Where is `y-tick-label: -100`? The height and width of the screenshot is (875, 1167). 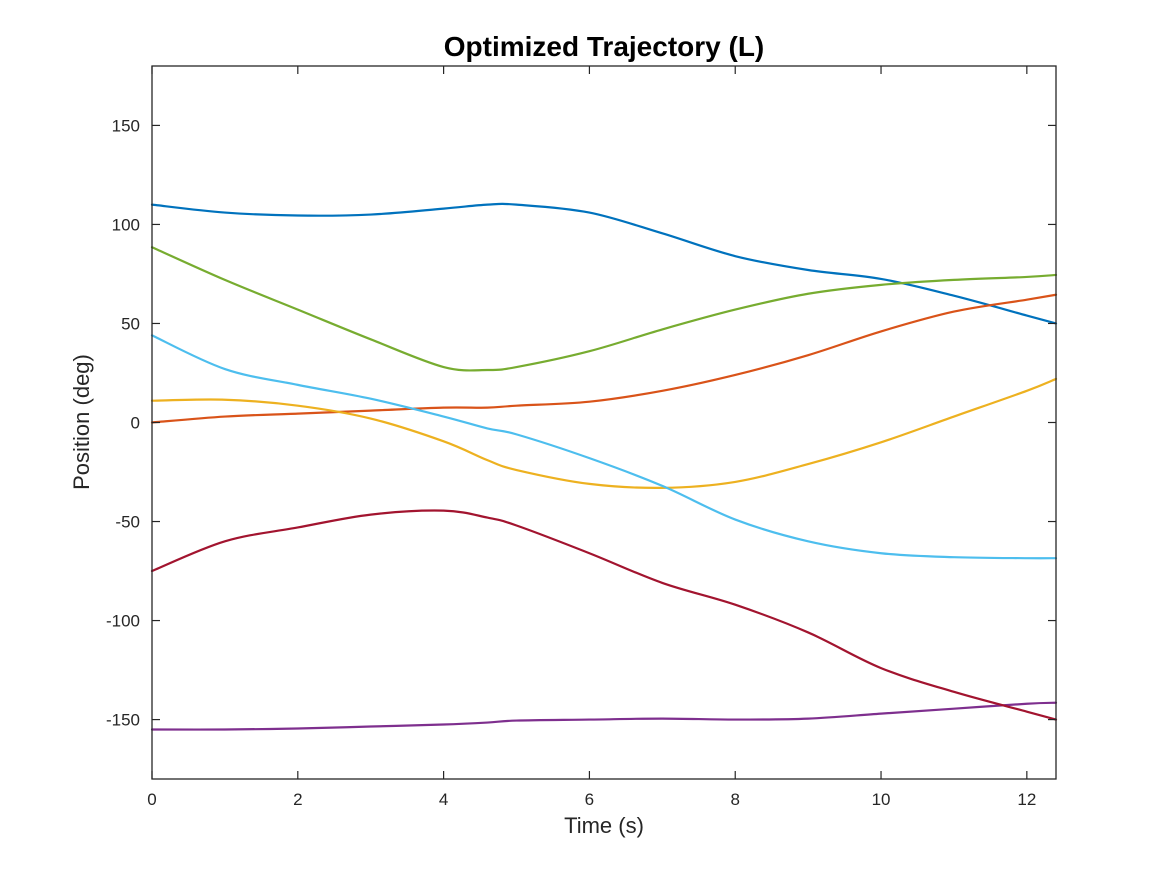
y-tick-label: -100 is located at coordinates (123, 621).